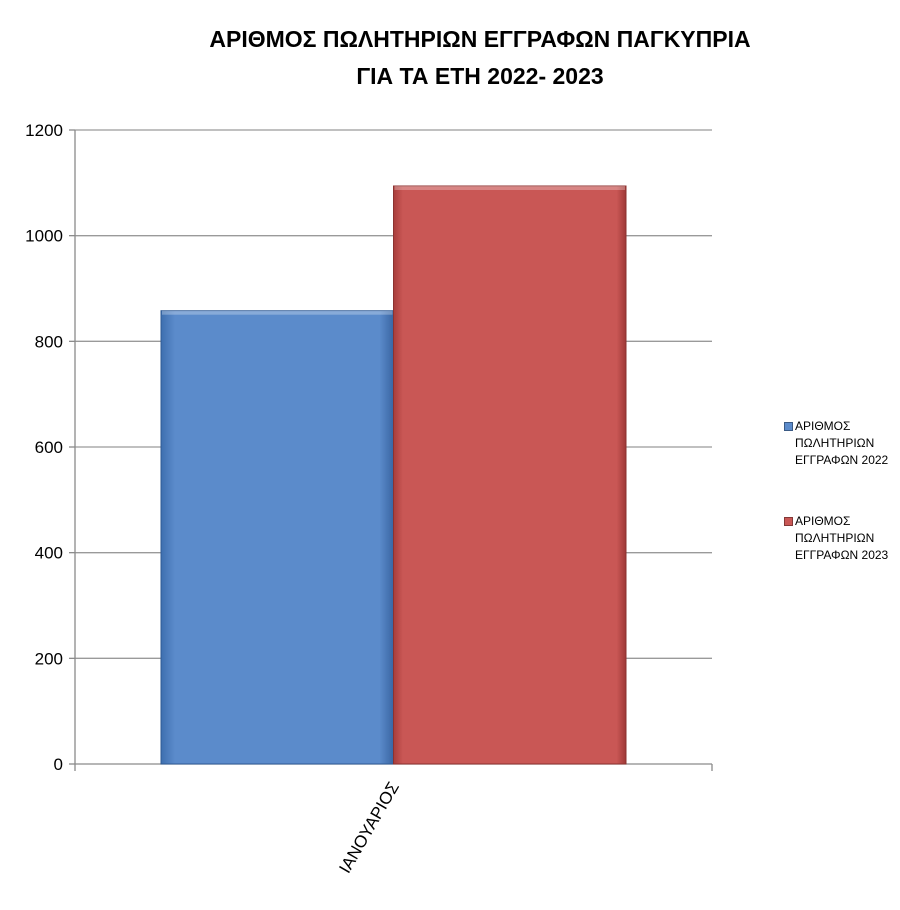 This screenshot has width=900, height=910. Describe the element at coordinates (49, 341) in the screenshot. I see `y-tick-label: 800` at that location.